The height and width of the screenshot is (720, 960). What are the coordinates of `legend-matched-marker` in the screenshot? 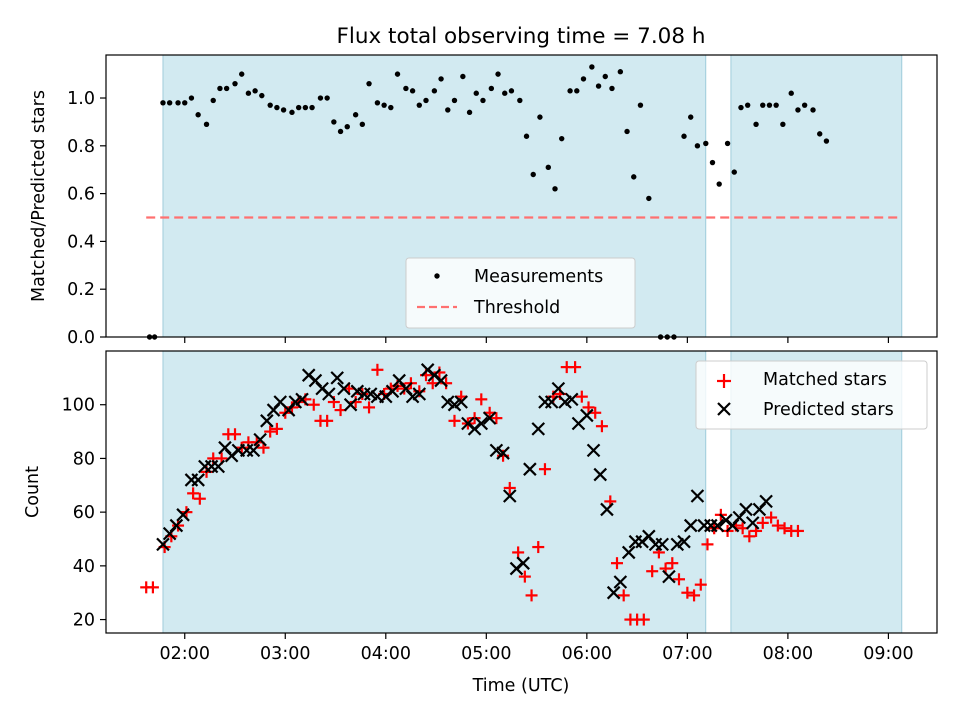 It's located at (724, 381).